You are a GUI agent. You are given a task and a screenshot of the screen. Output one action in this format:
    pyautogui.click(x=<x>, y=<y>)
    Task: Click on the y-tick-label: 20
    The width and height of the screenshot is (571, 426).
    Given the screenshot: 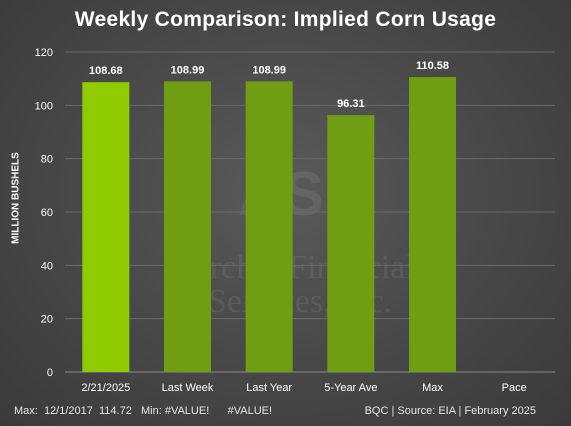 What is the action you would take?
    pyautogui.click(x=47, y=320)
    